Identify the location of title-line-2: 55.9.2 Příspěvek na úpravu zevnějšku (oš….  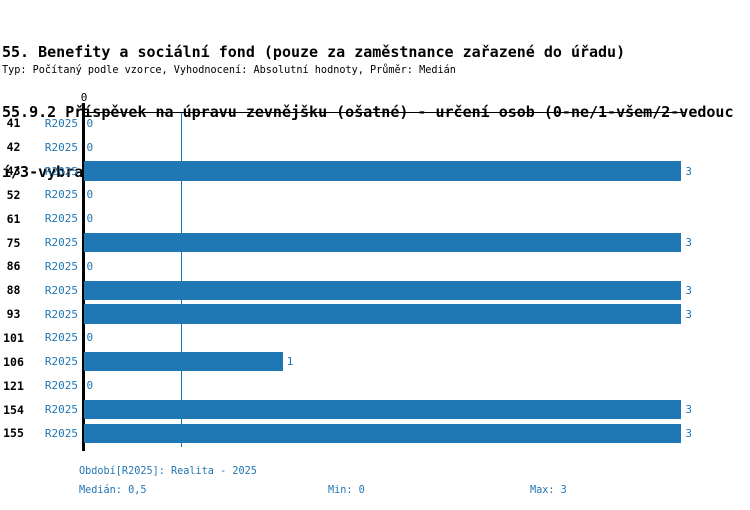
(368, 112).